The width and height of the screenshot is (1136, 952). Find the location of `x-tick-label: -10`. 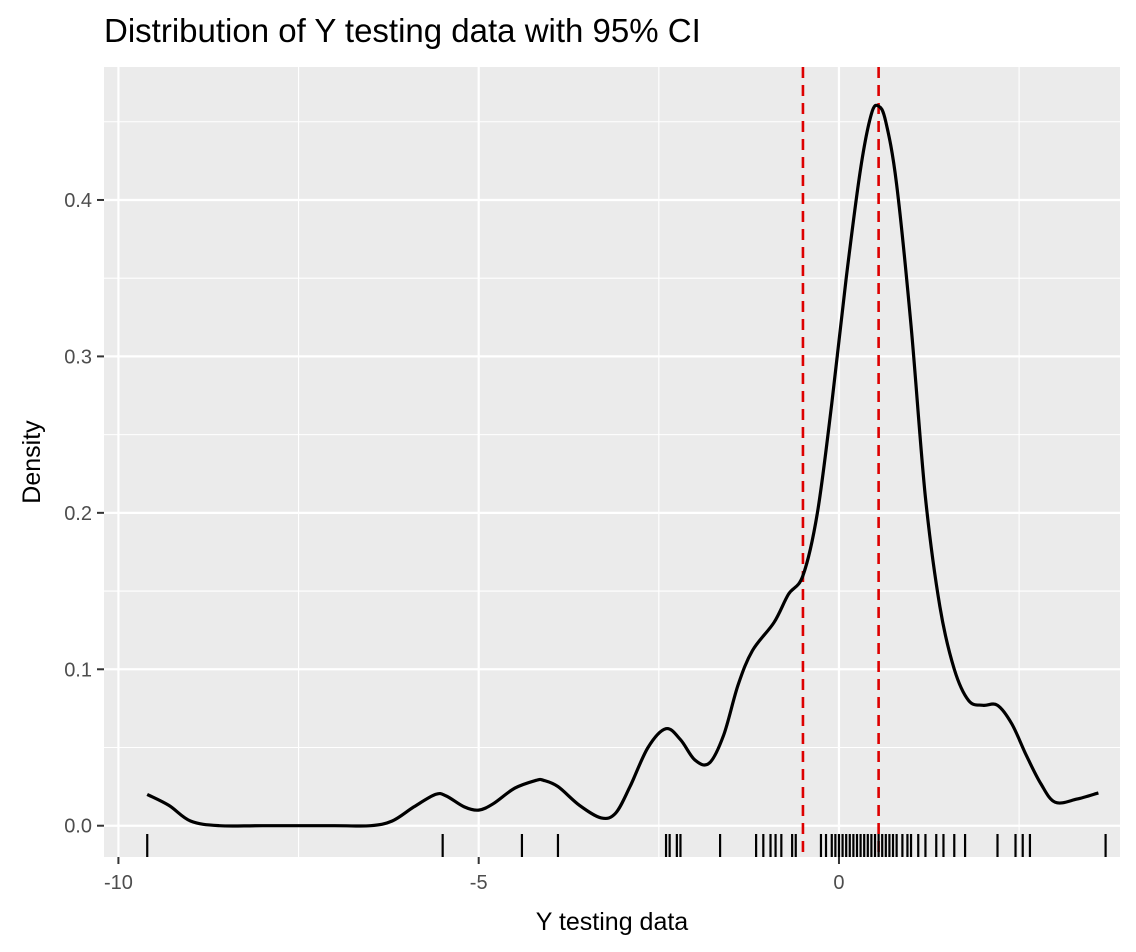

x-tick-label: -10 is located at coordinates (118, 883).